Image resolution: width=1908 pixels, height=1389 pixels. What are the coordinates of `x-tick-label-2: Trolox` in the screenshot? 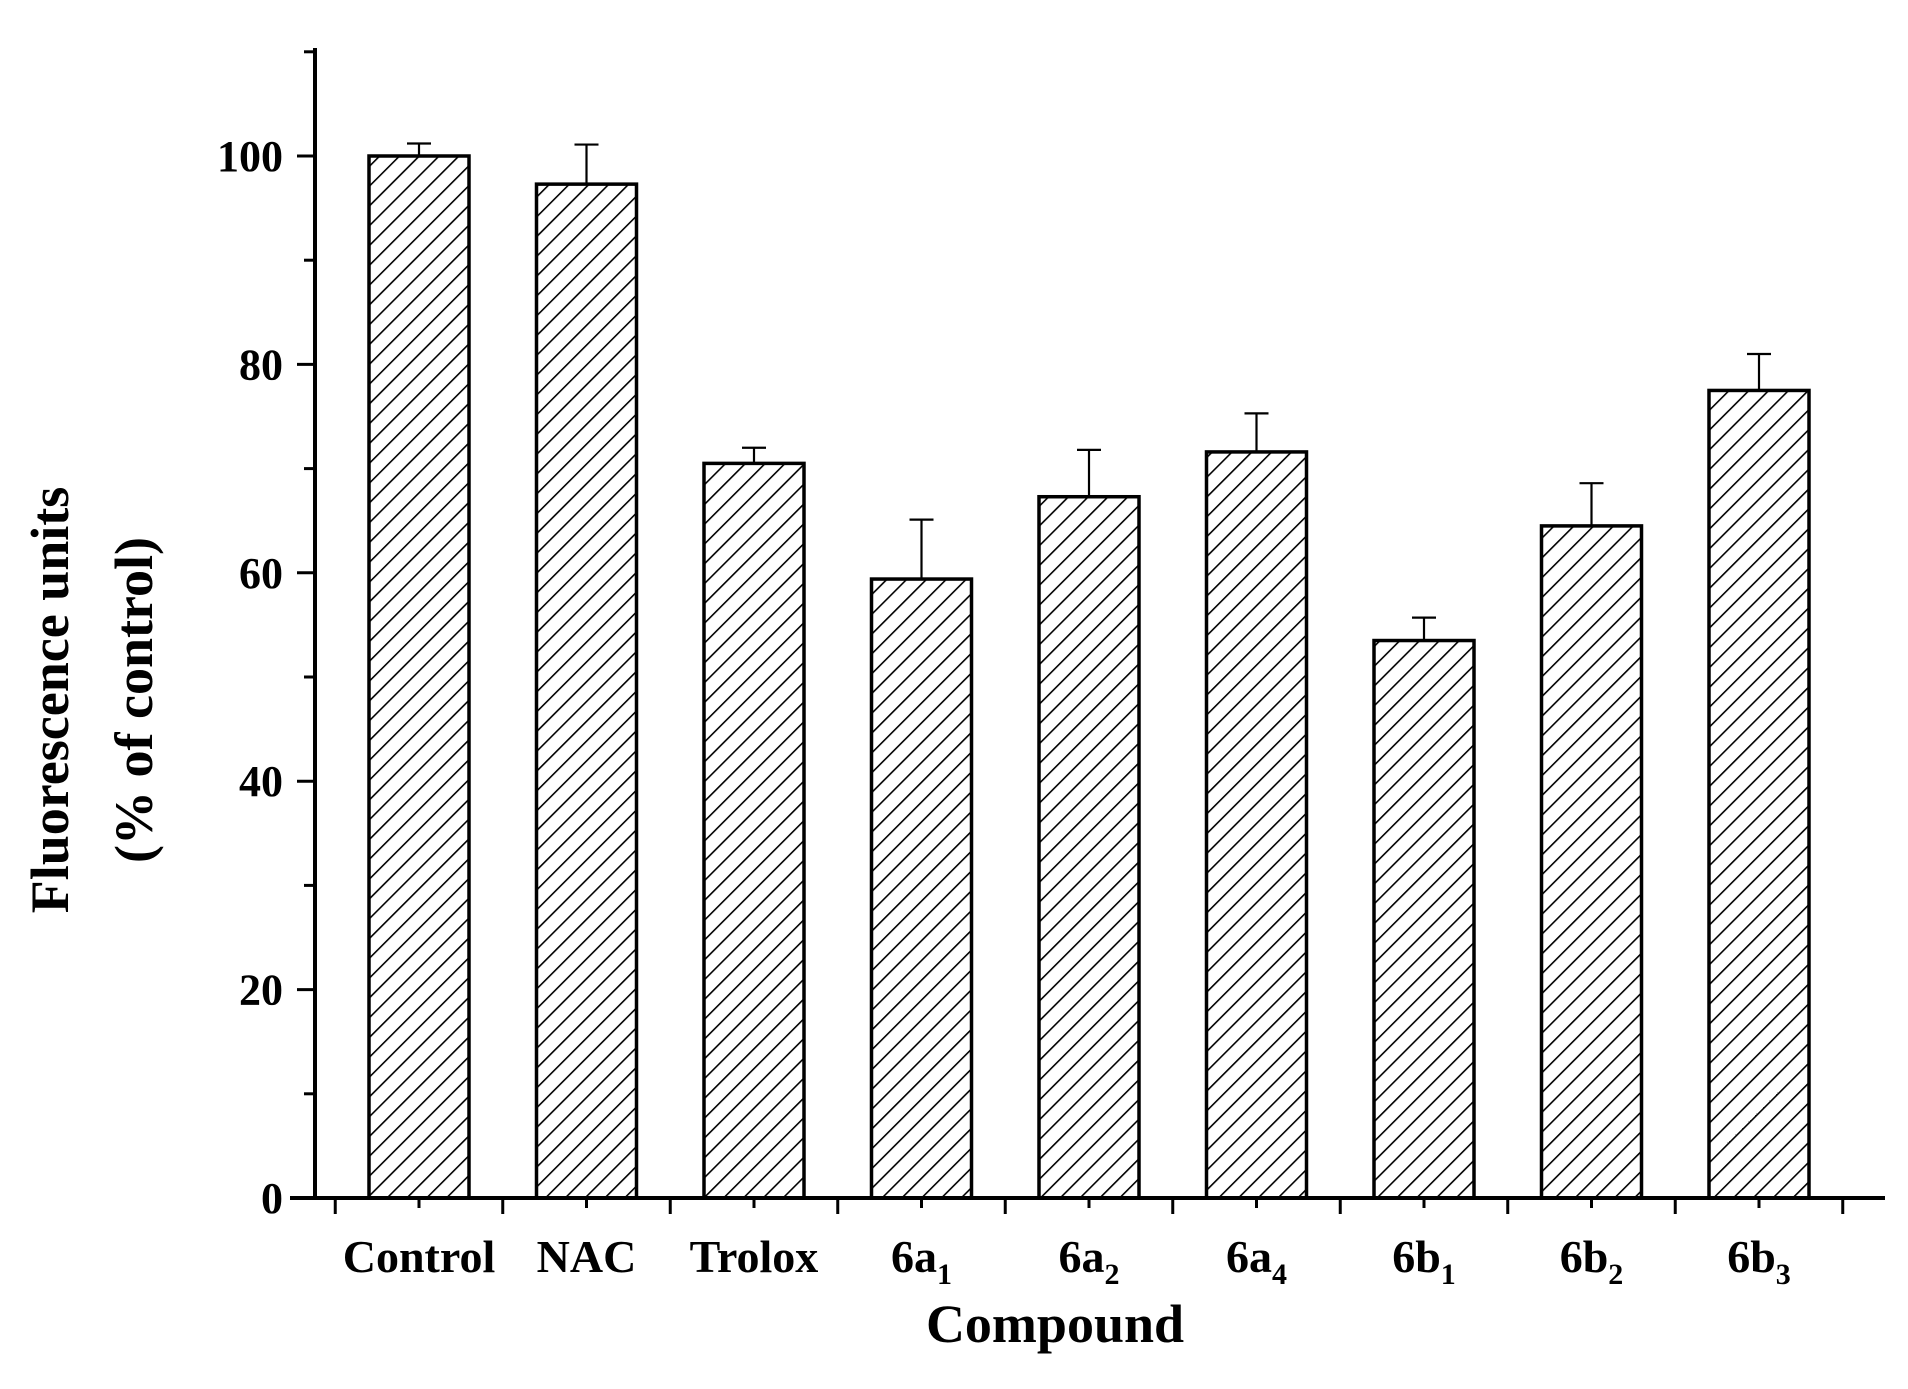 It's located at (754, 1256).